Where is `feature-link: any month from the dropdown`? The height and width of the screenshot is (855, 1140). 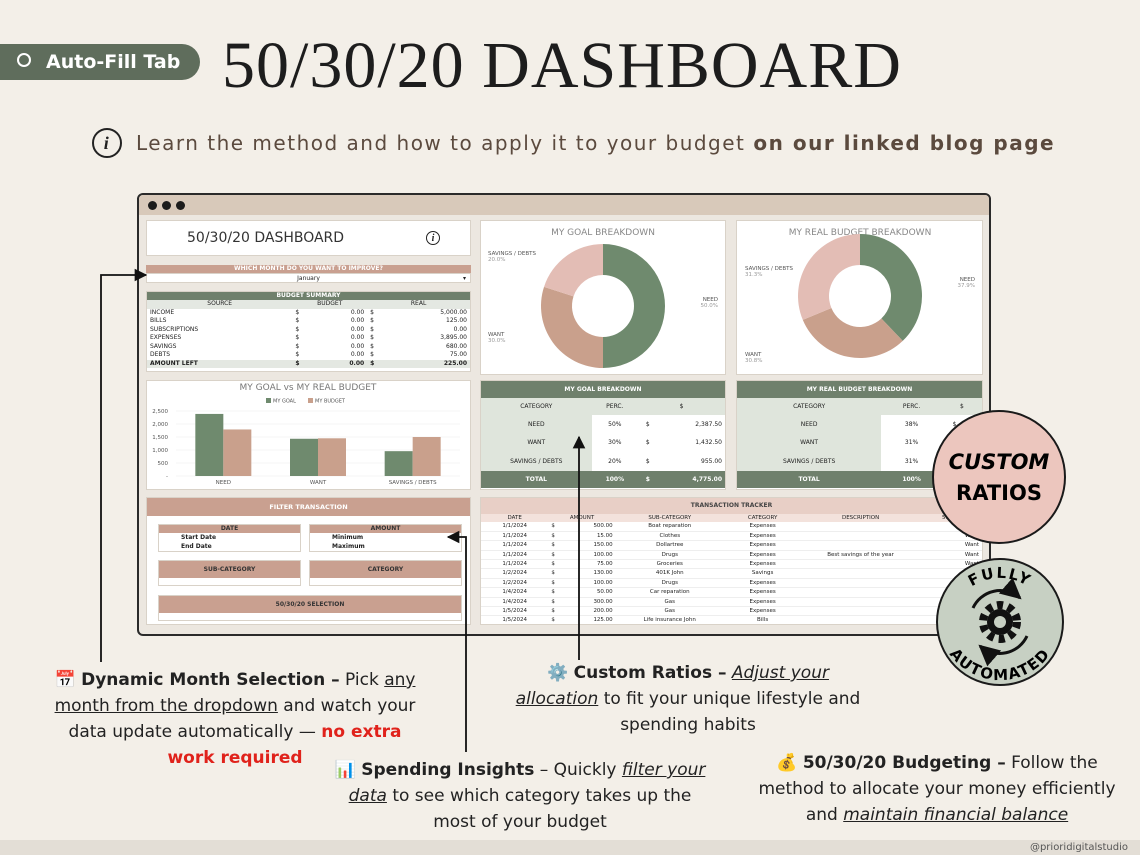
feature-link: any month from the dropdown is located at coordinates (235, 693).